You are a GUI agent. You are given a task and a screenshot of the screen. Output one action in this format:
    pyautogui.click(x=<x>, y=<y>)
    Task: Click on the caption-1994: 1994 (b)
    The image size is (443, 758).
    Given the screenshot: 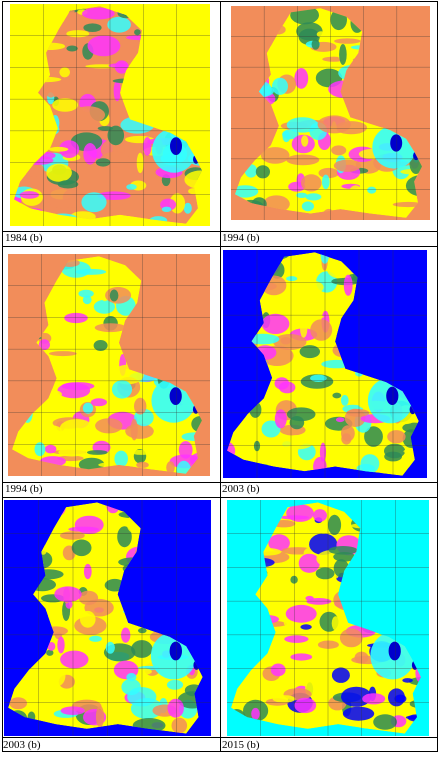 What is the action you would take?
    pyautogui.click(x=241, y=238)
    